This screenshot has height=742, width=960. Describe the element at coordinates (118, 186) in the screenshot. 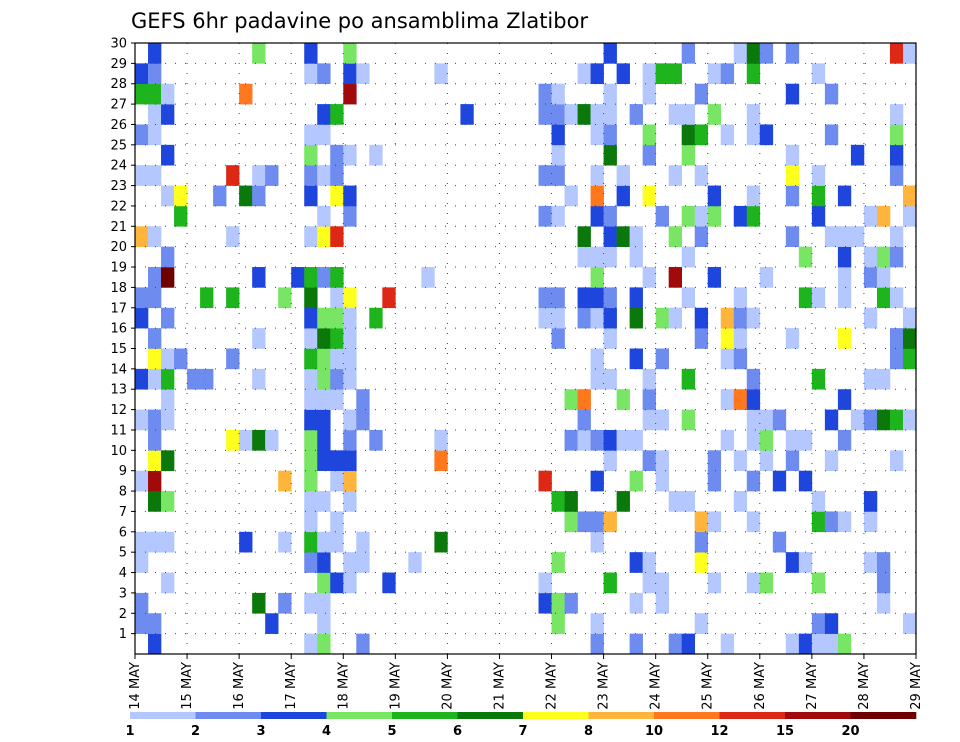

I see `y-tick-label: 23` at that location.